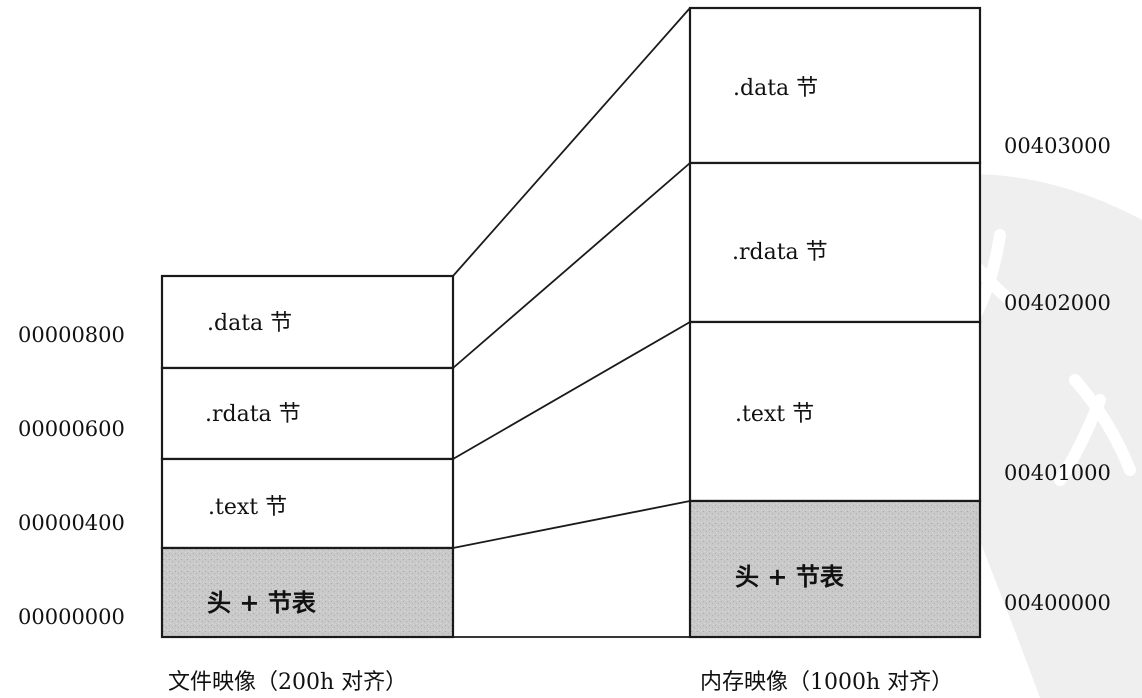  I want to click on memory-header-section, so click(835, 569).